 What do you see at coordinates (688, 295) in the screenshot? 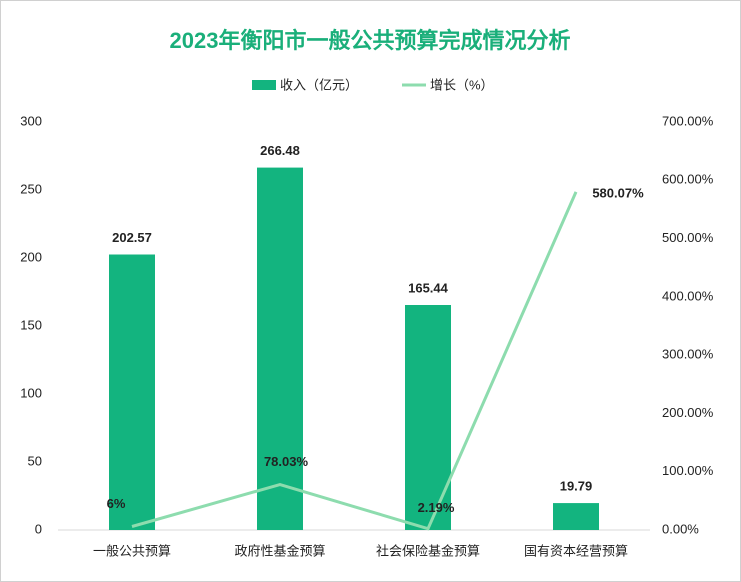
I see `y2-tick-label: 400.00%` at bounding box center [688, 295].